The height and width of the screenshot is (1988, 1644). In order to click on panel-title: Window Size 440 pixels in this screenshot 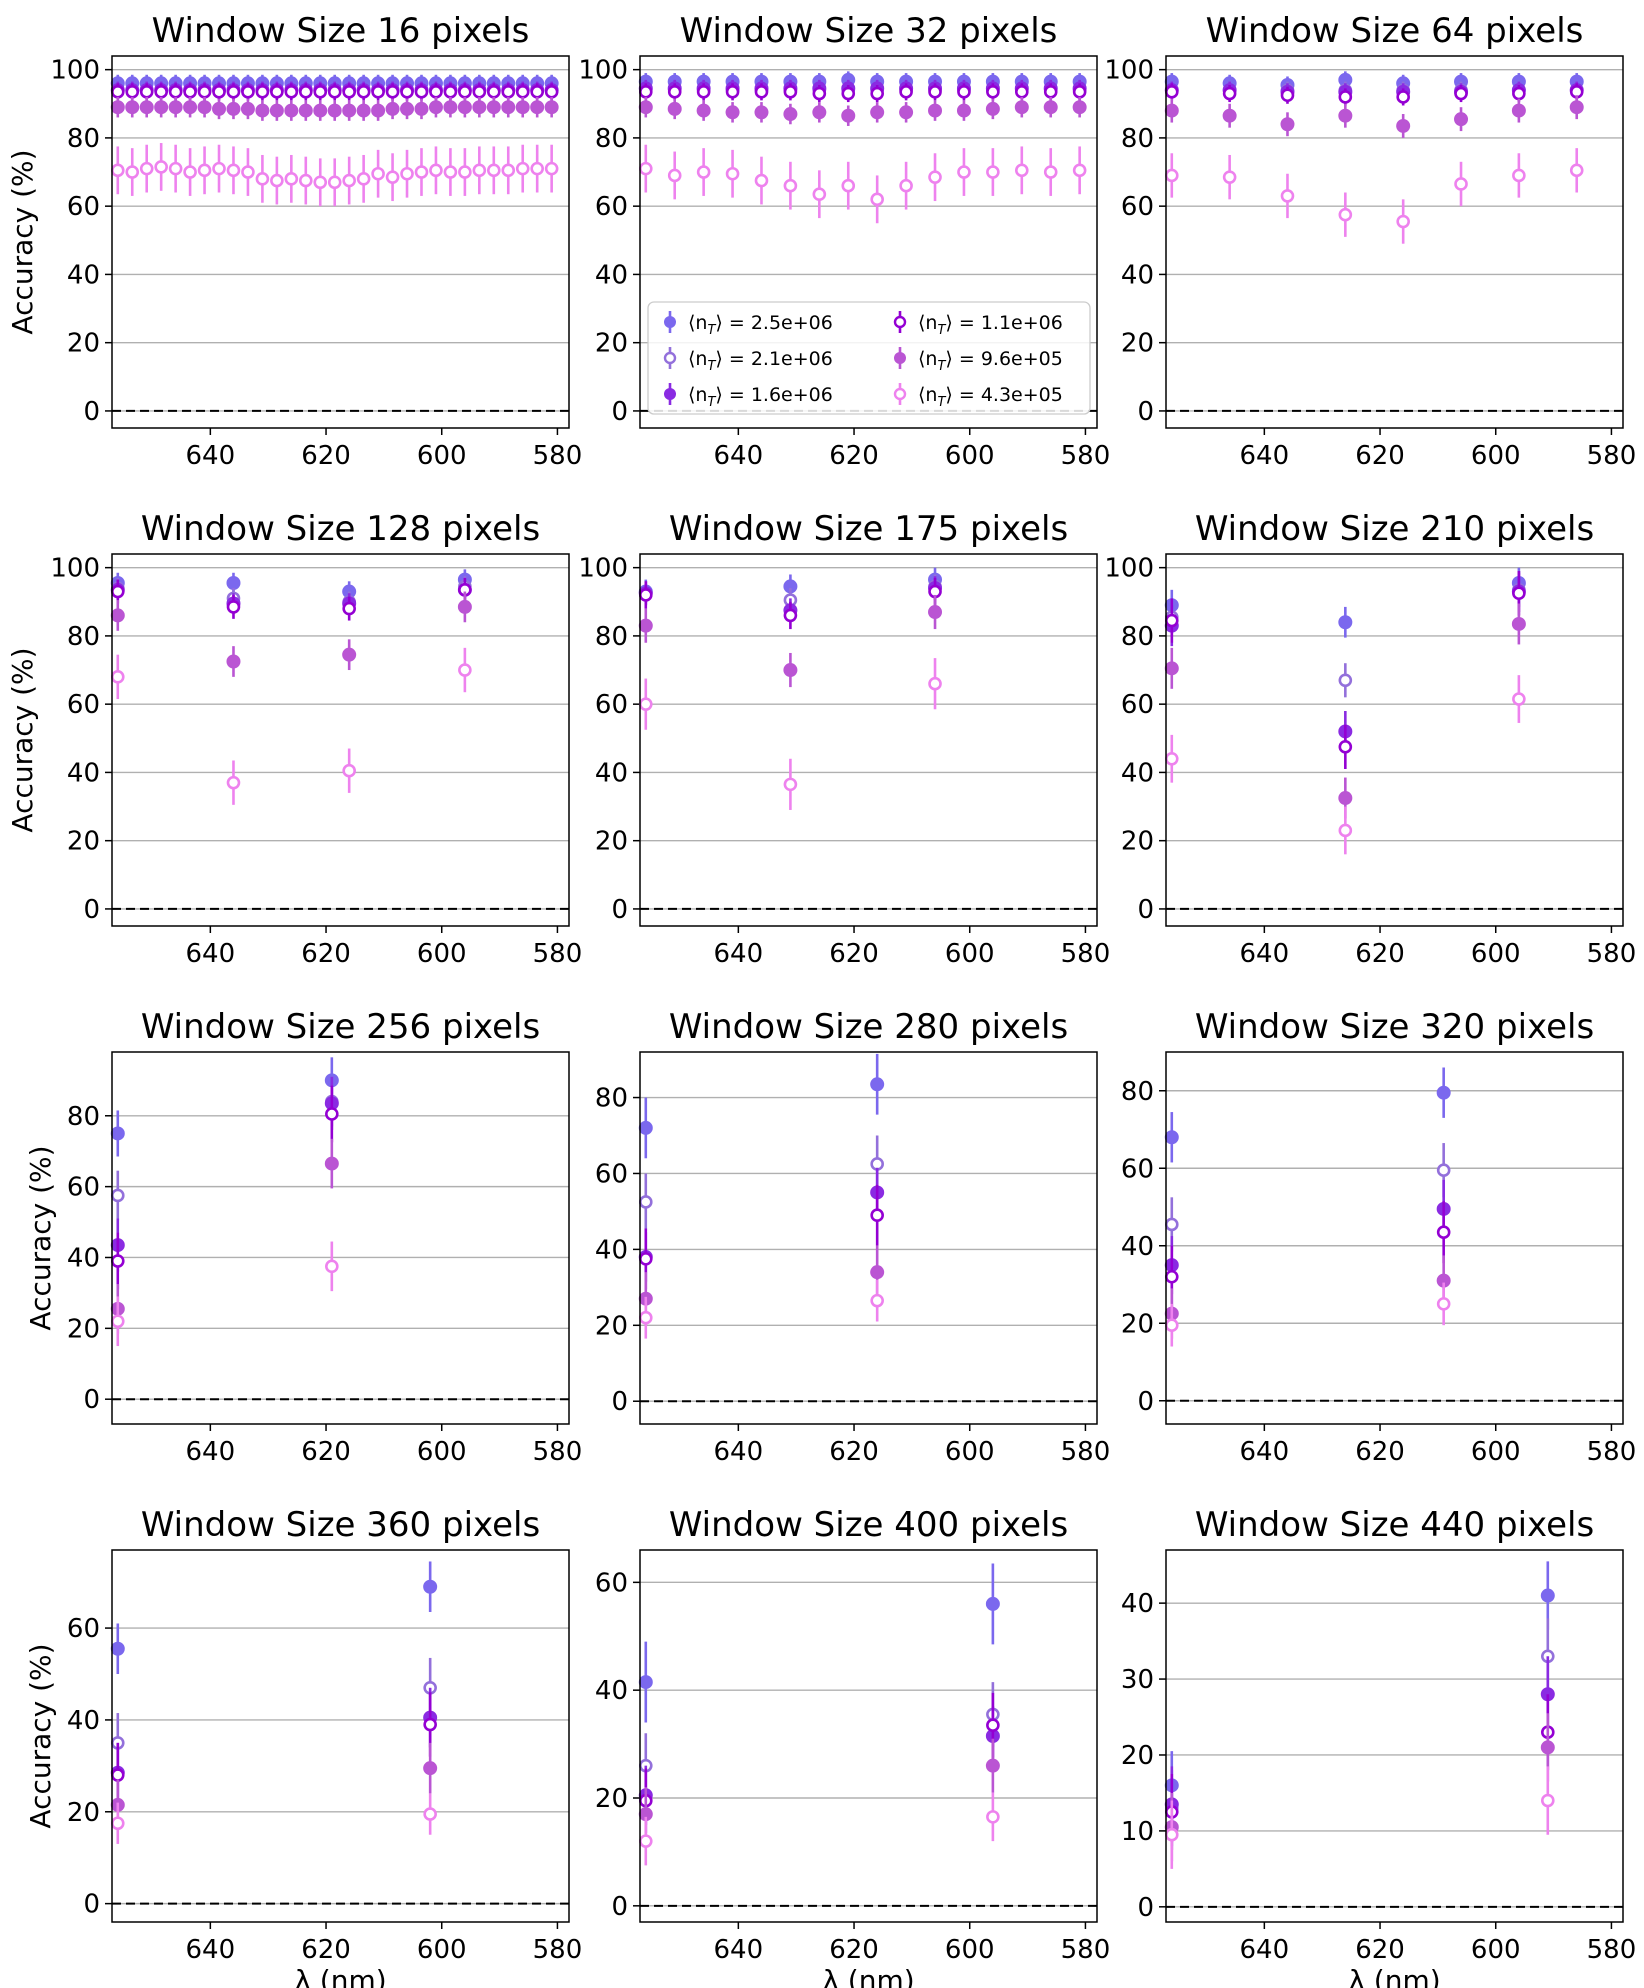, I will do `click(1394, 1525)`.